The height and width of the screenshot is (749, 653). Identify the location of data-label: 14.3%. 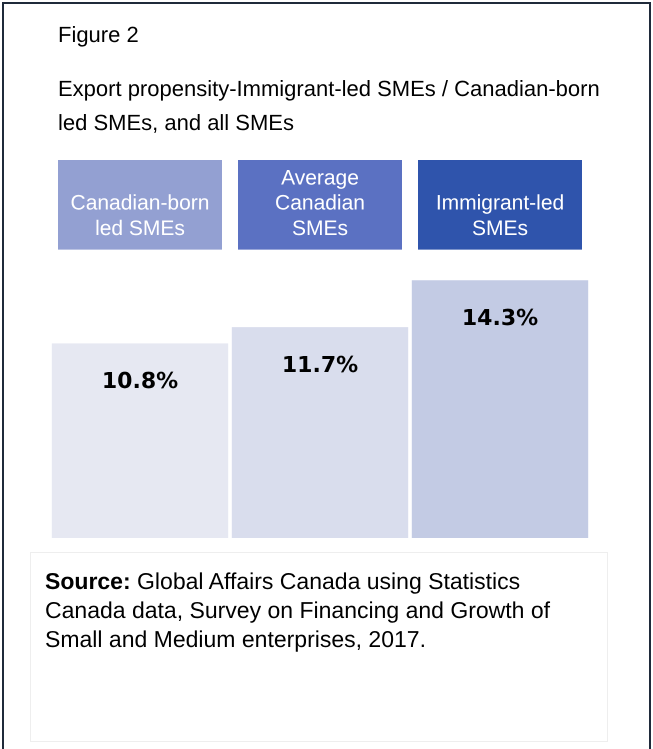
(500, 318).